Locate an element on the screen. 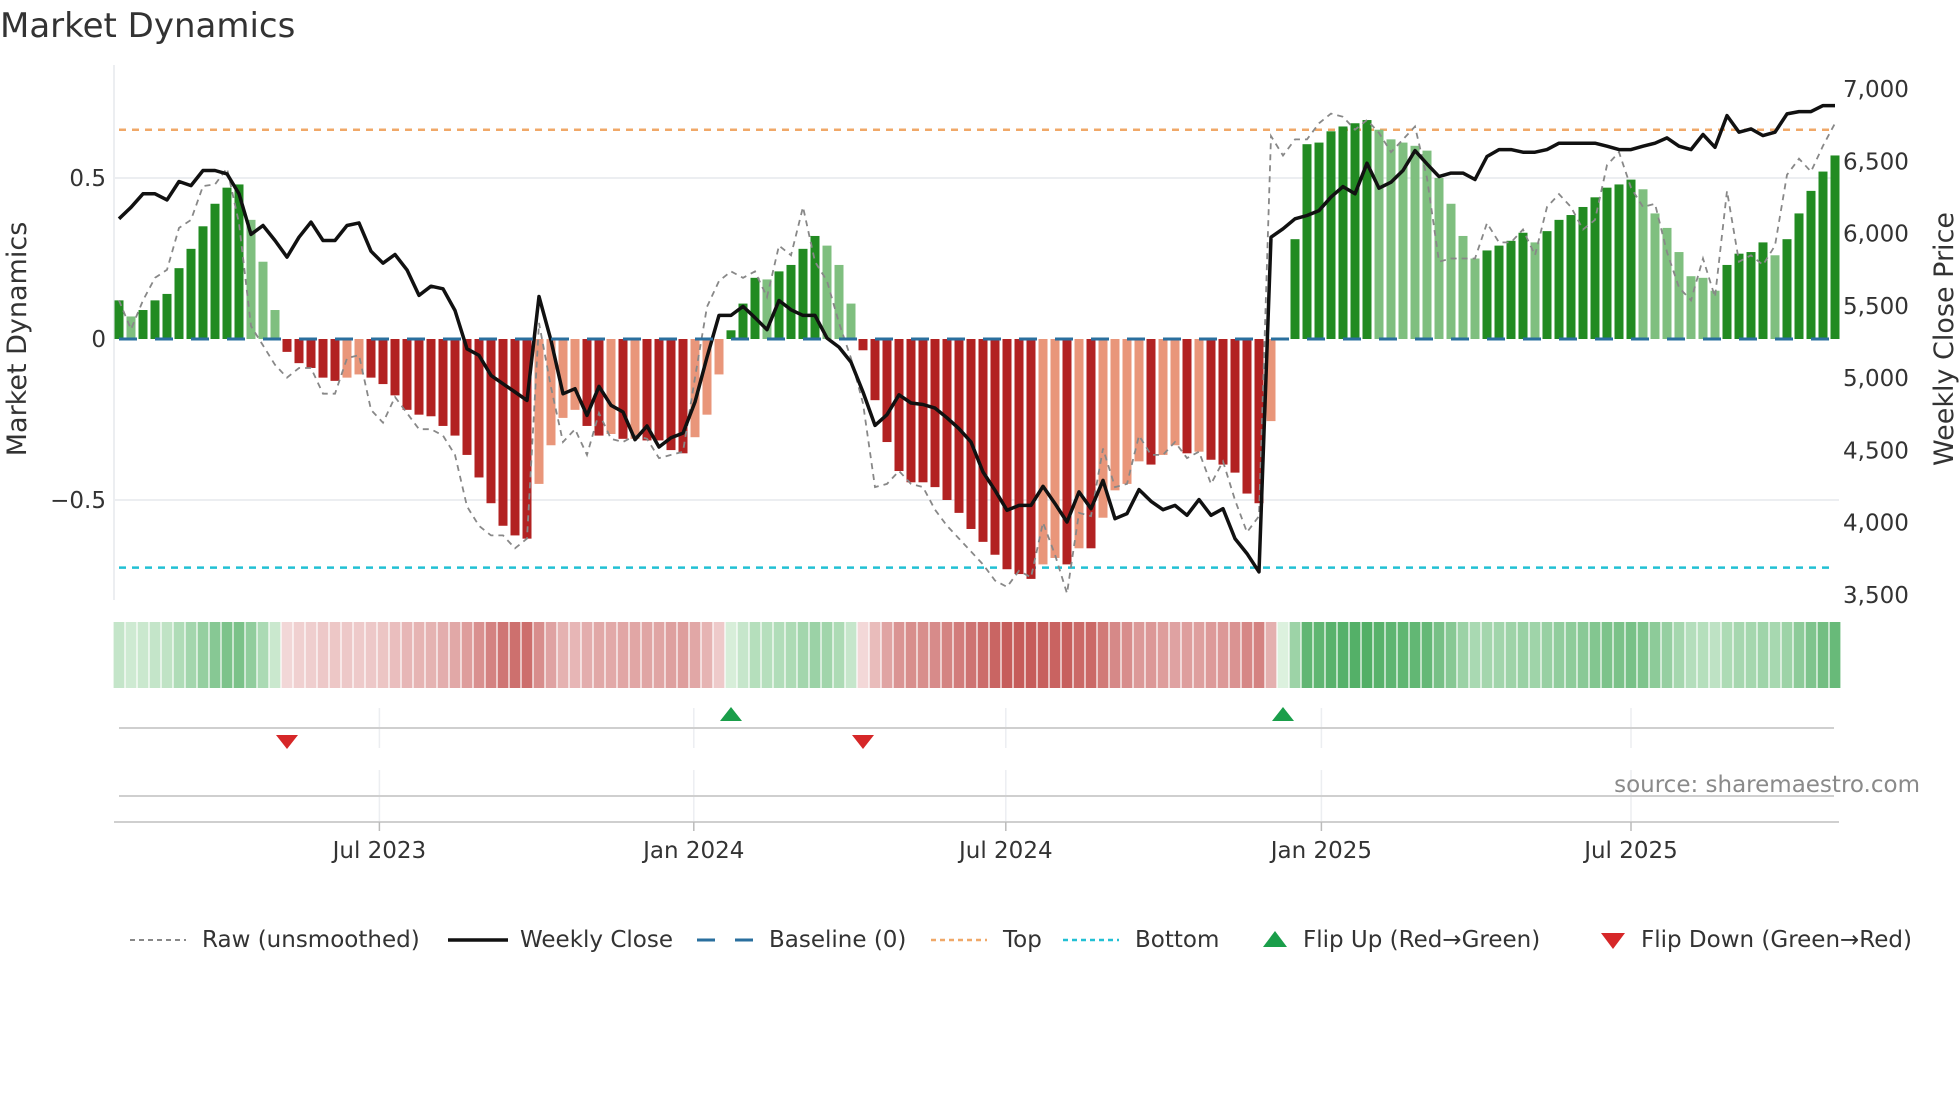  legend-label: Flip Up (Red→Green) is located at coordinates (1422, 940).